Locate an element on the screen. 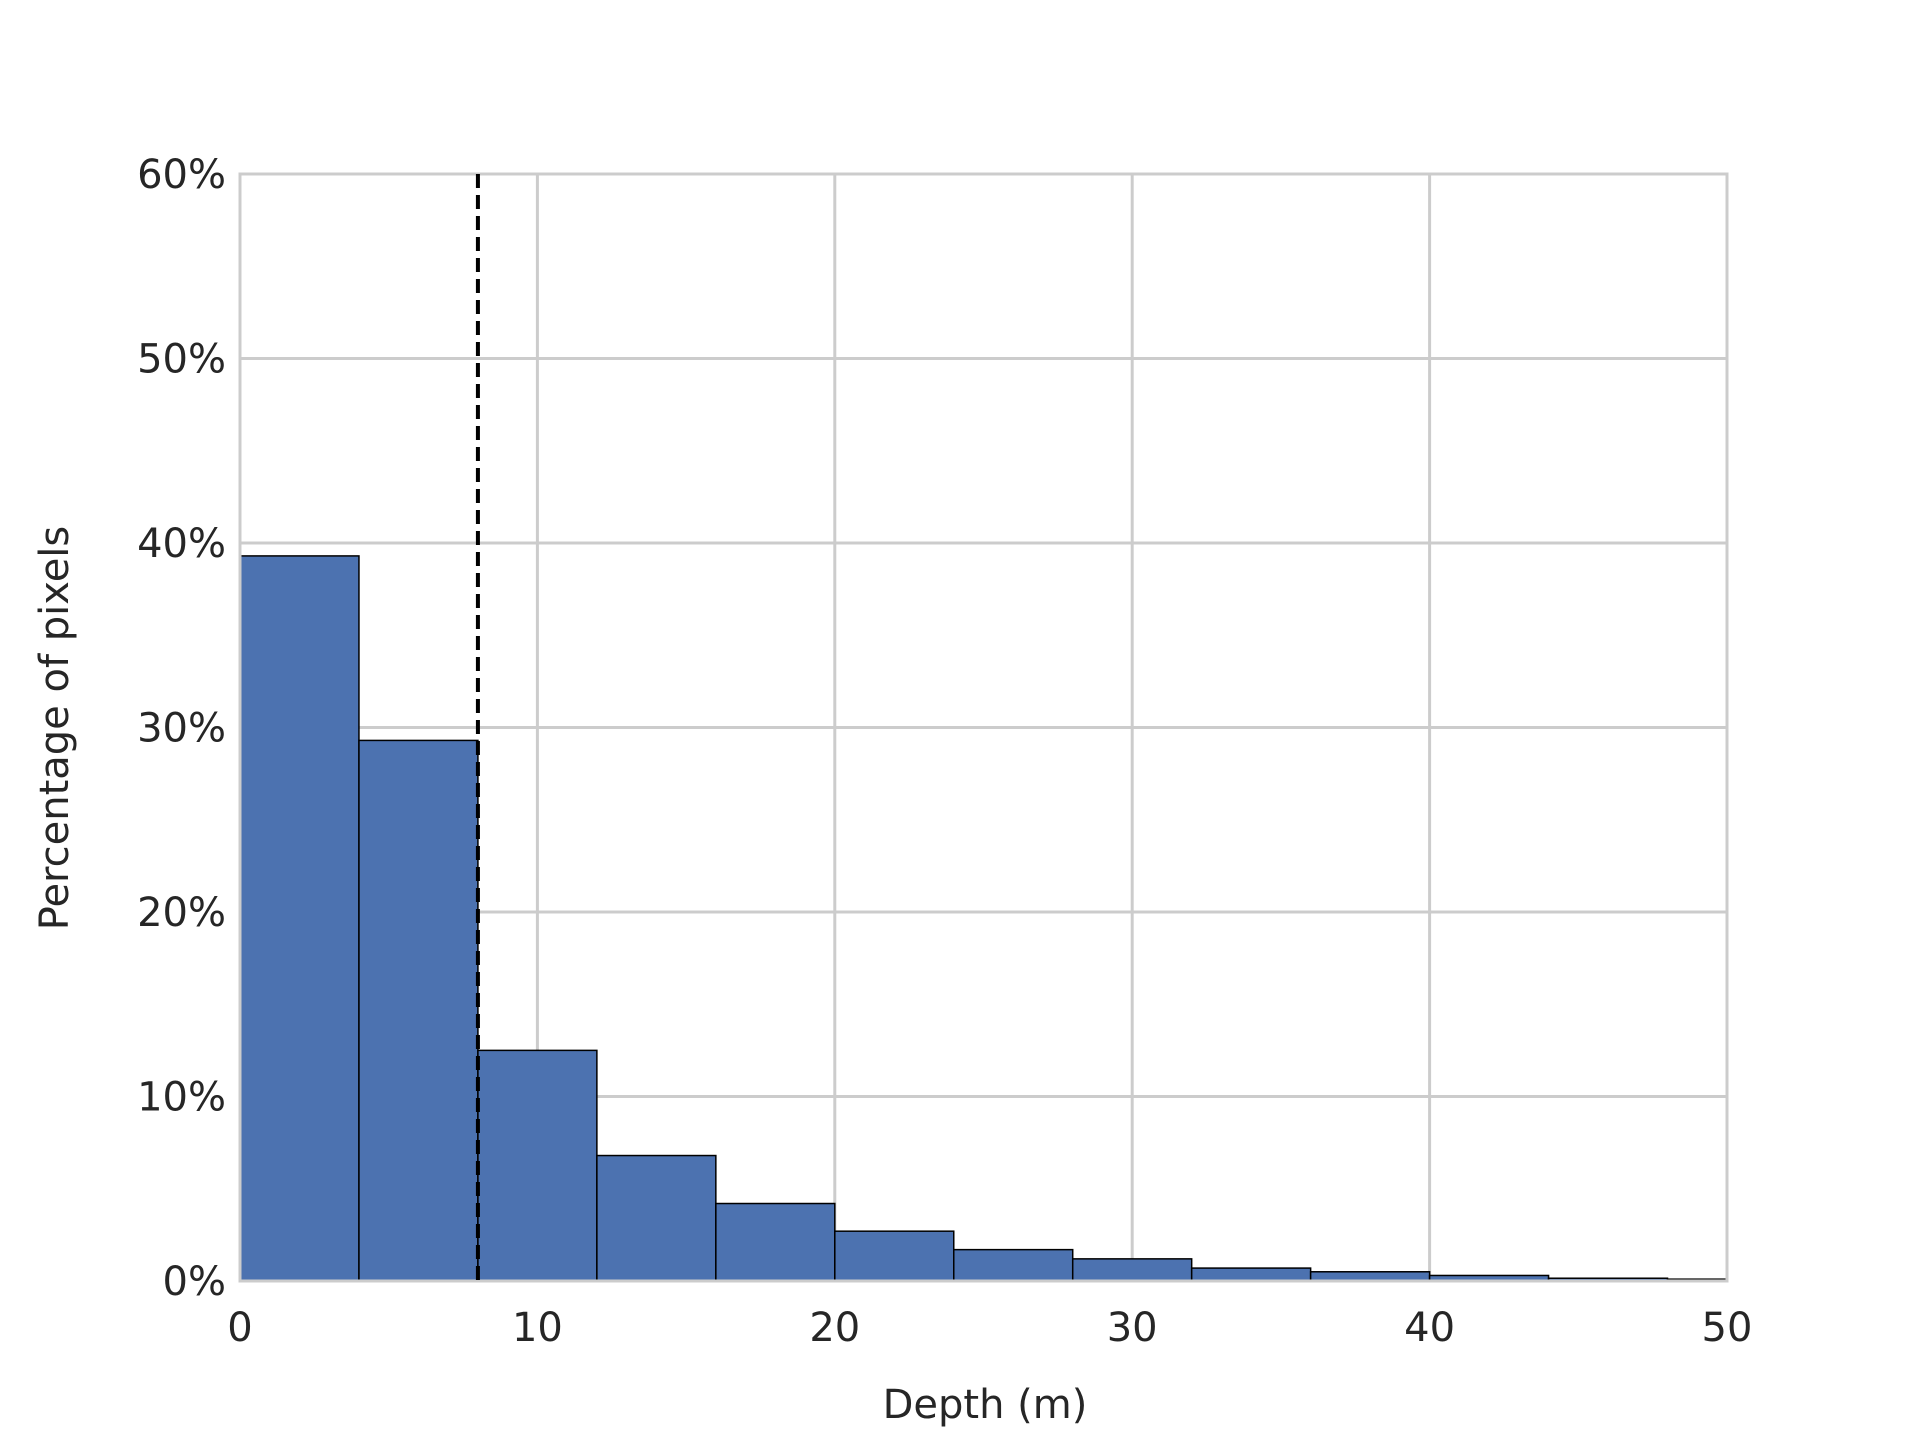  y-tick-label: 0% is located at coordinates (194, 1282).